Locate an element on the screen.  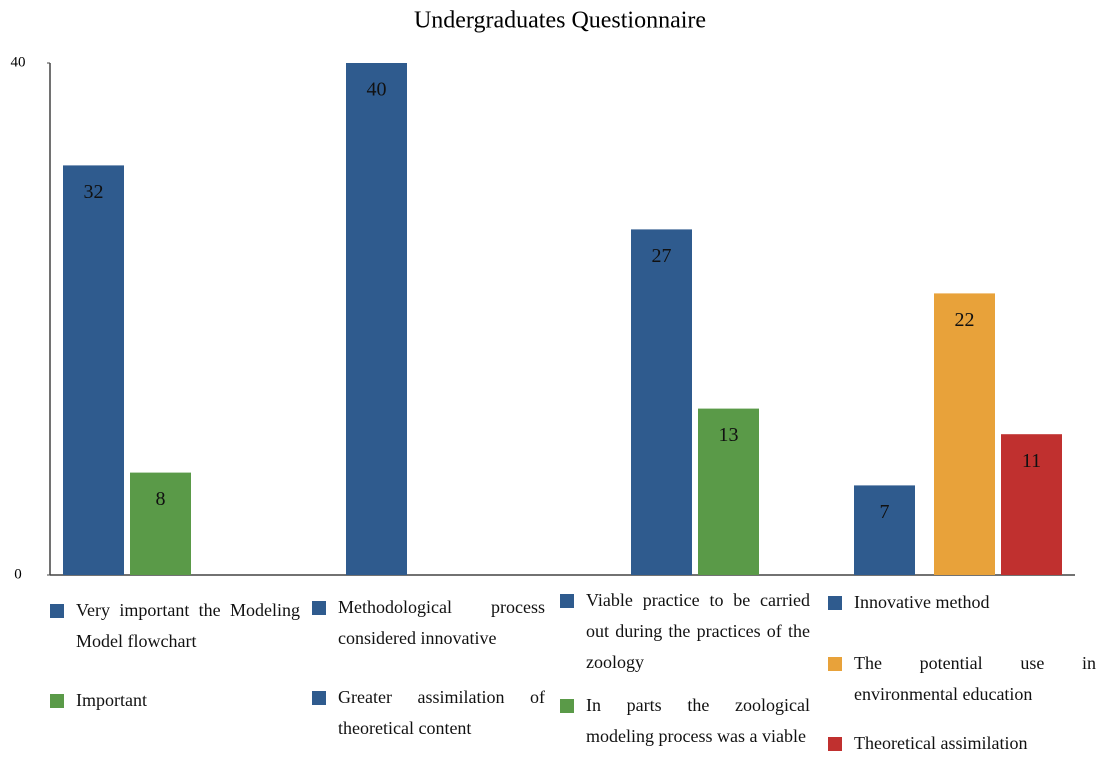
y-tick-label: 40 is located at coordinates (18, 62).